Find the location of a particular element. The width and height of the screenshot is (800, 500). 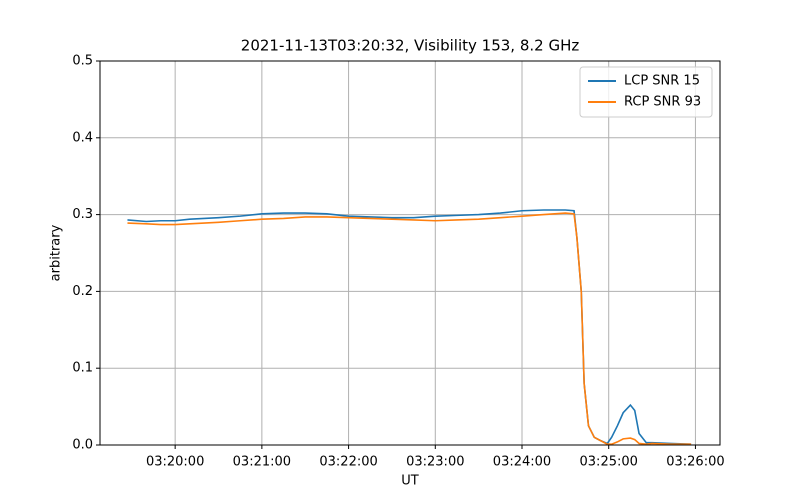

y-tick-label: 0.3 is located at coordinates (82, 214).